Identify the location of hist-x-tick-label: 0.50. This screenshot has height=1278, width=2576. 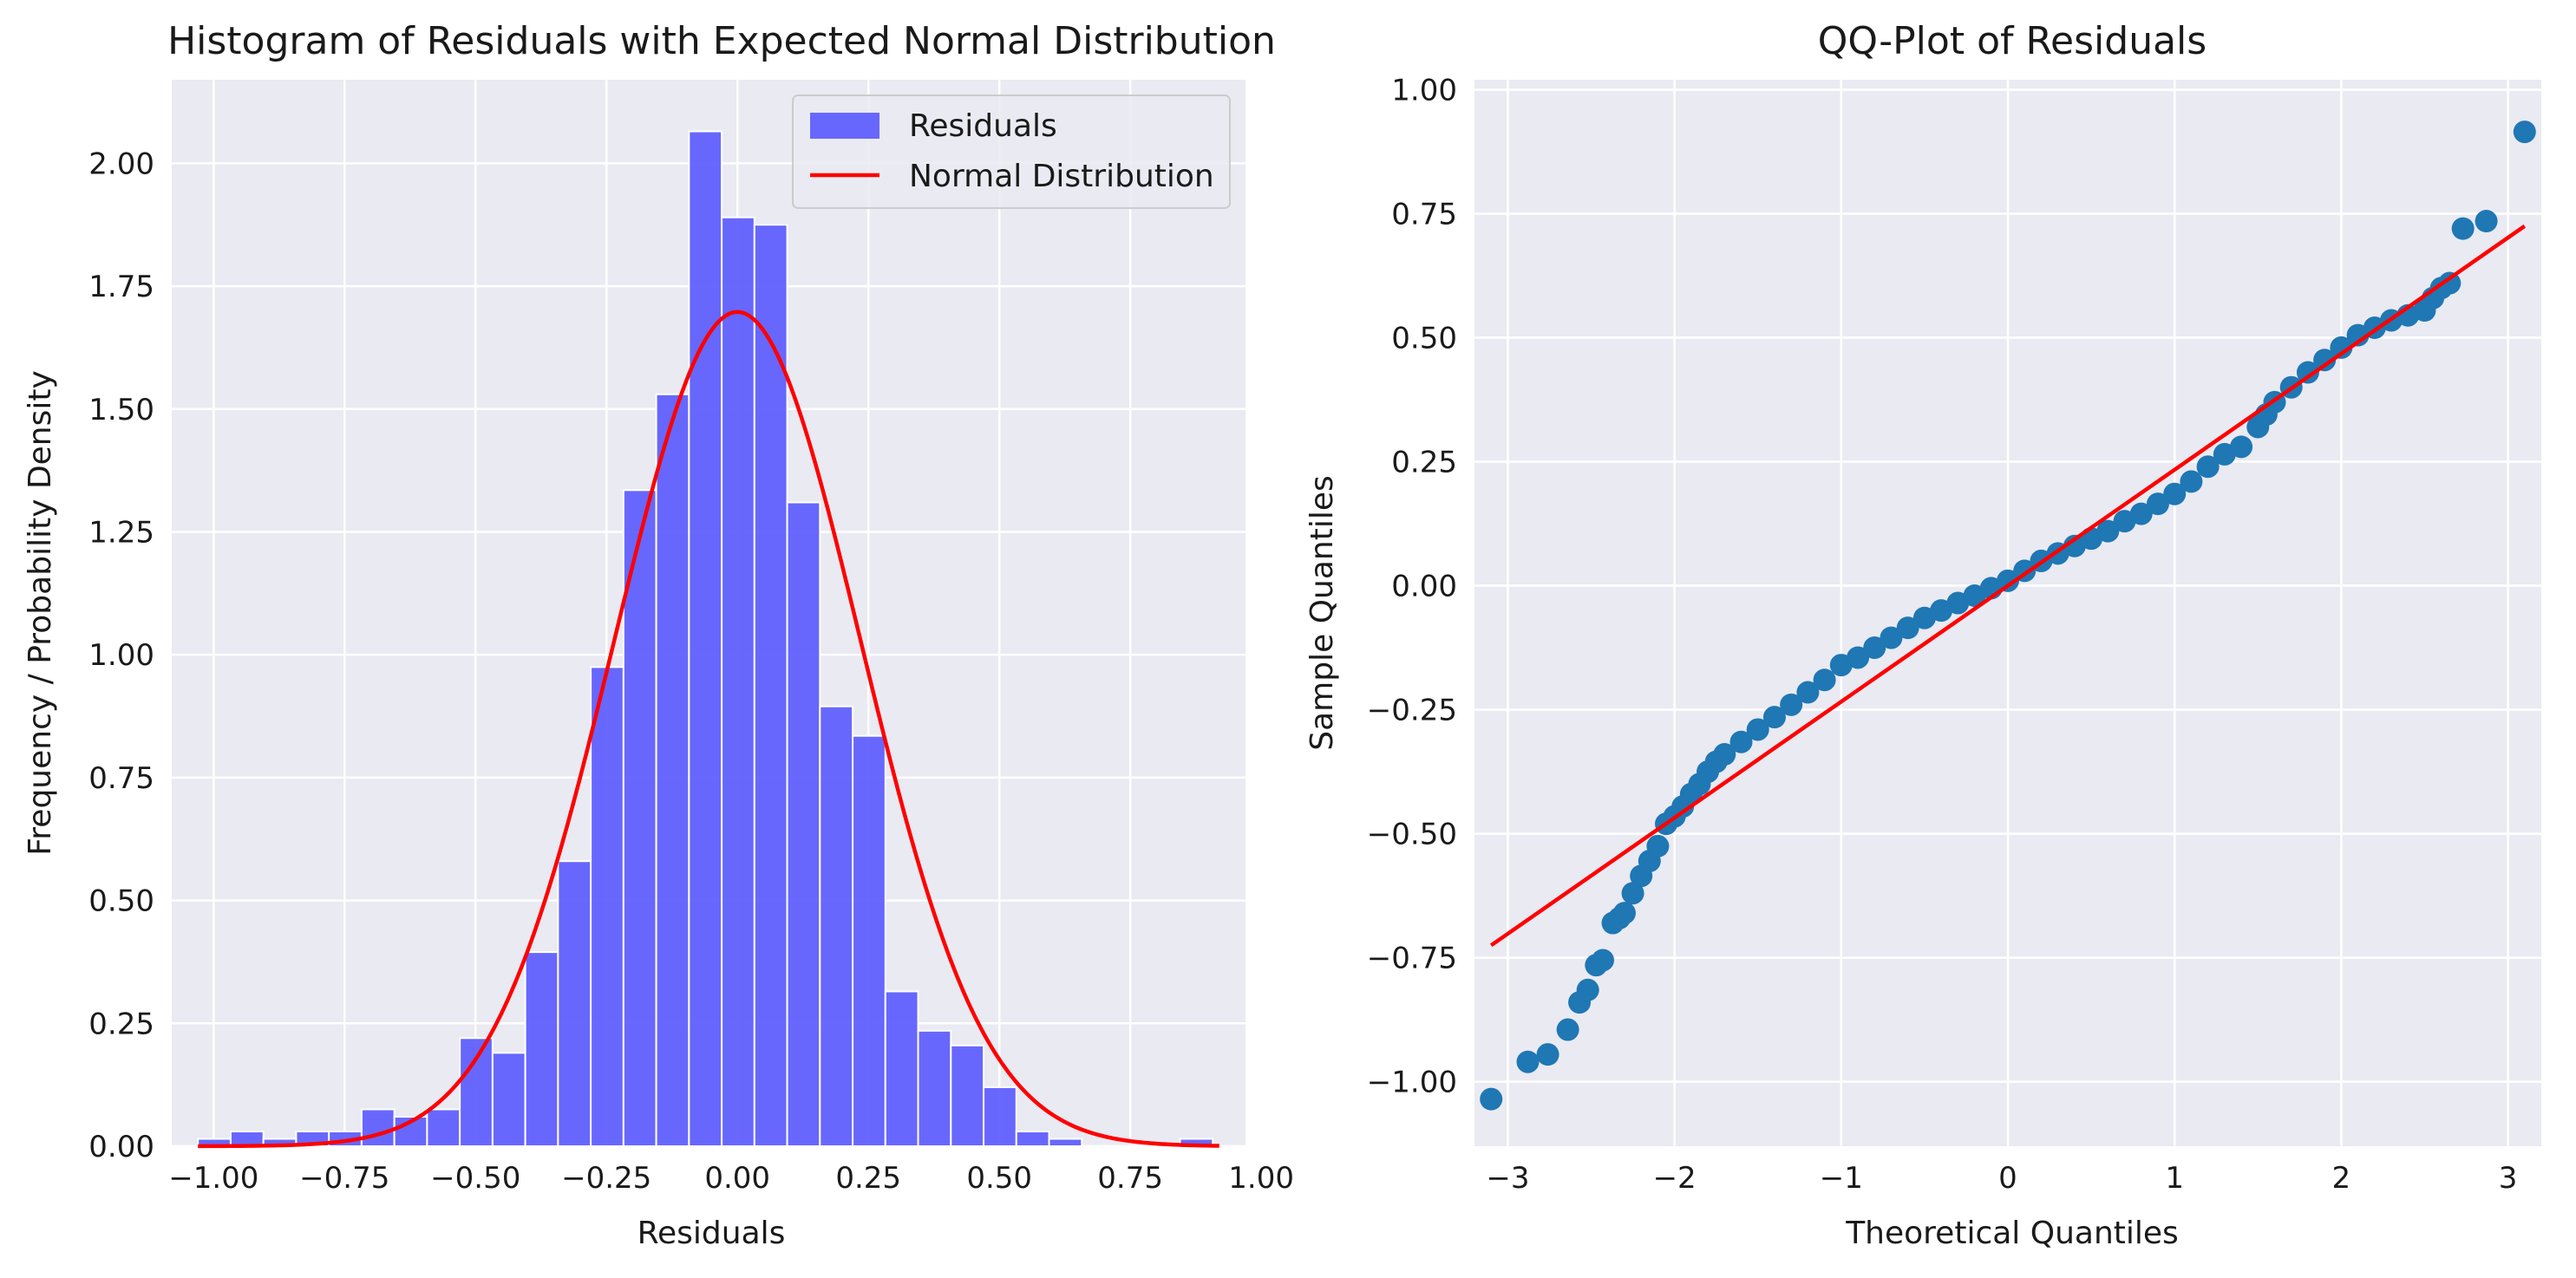
(999, 1178).